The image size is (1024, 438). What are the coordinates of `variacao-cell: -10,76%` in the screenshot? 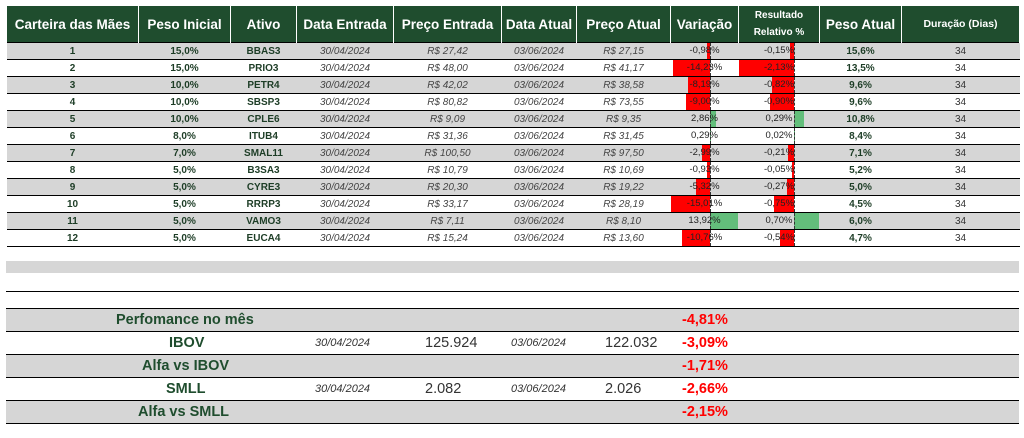 It's located at (704, 238).